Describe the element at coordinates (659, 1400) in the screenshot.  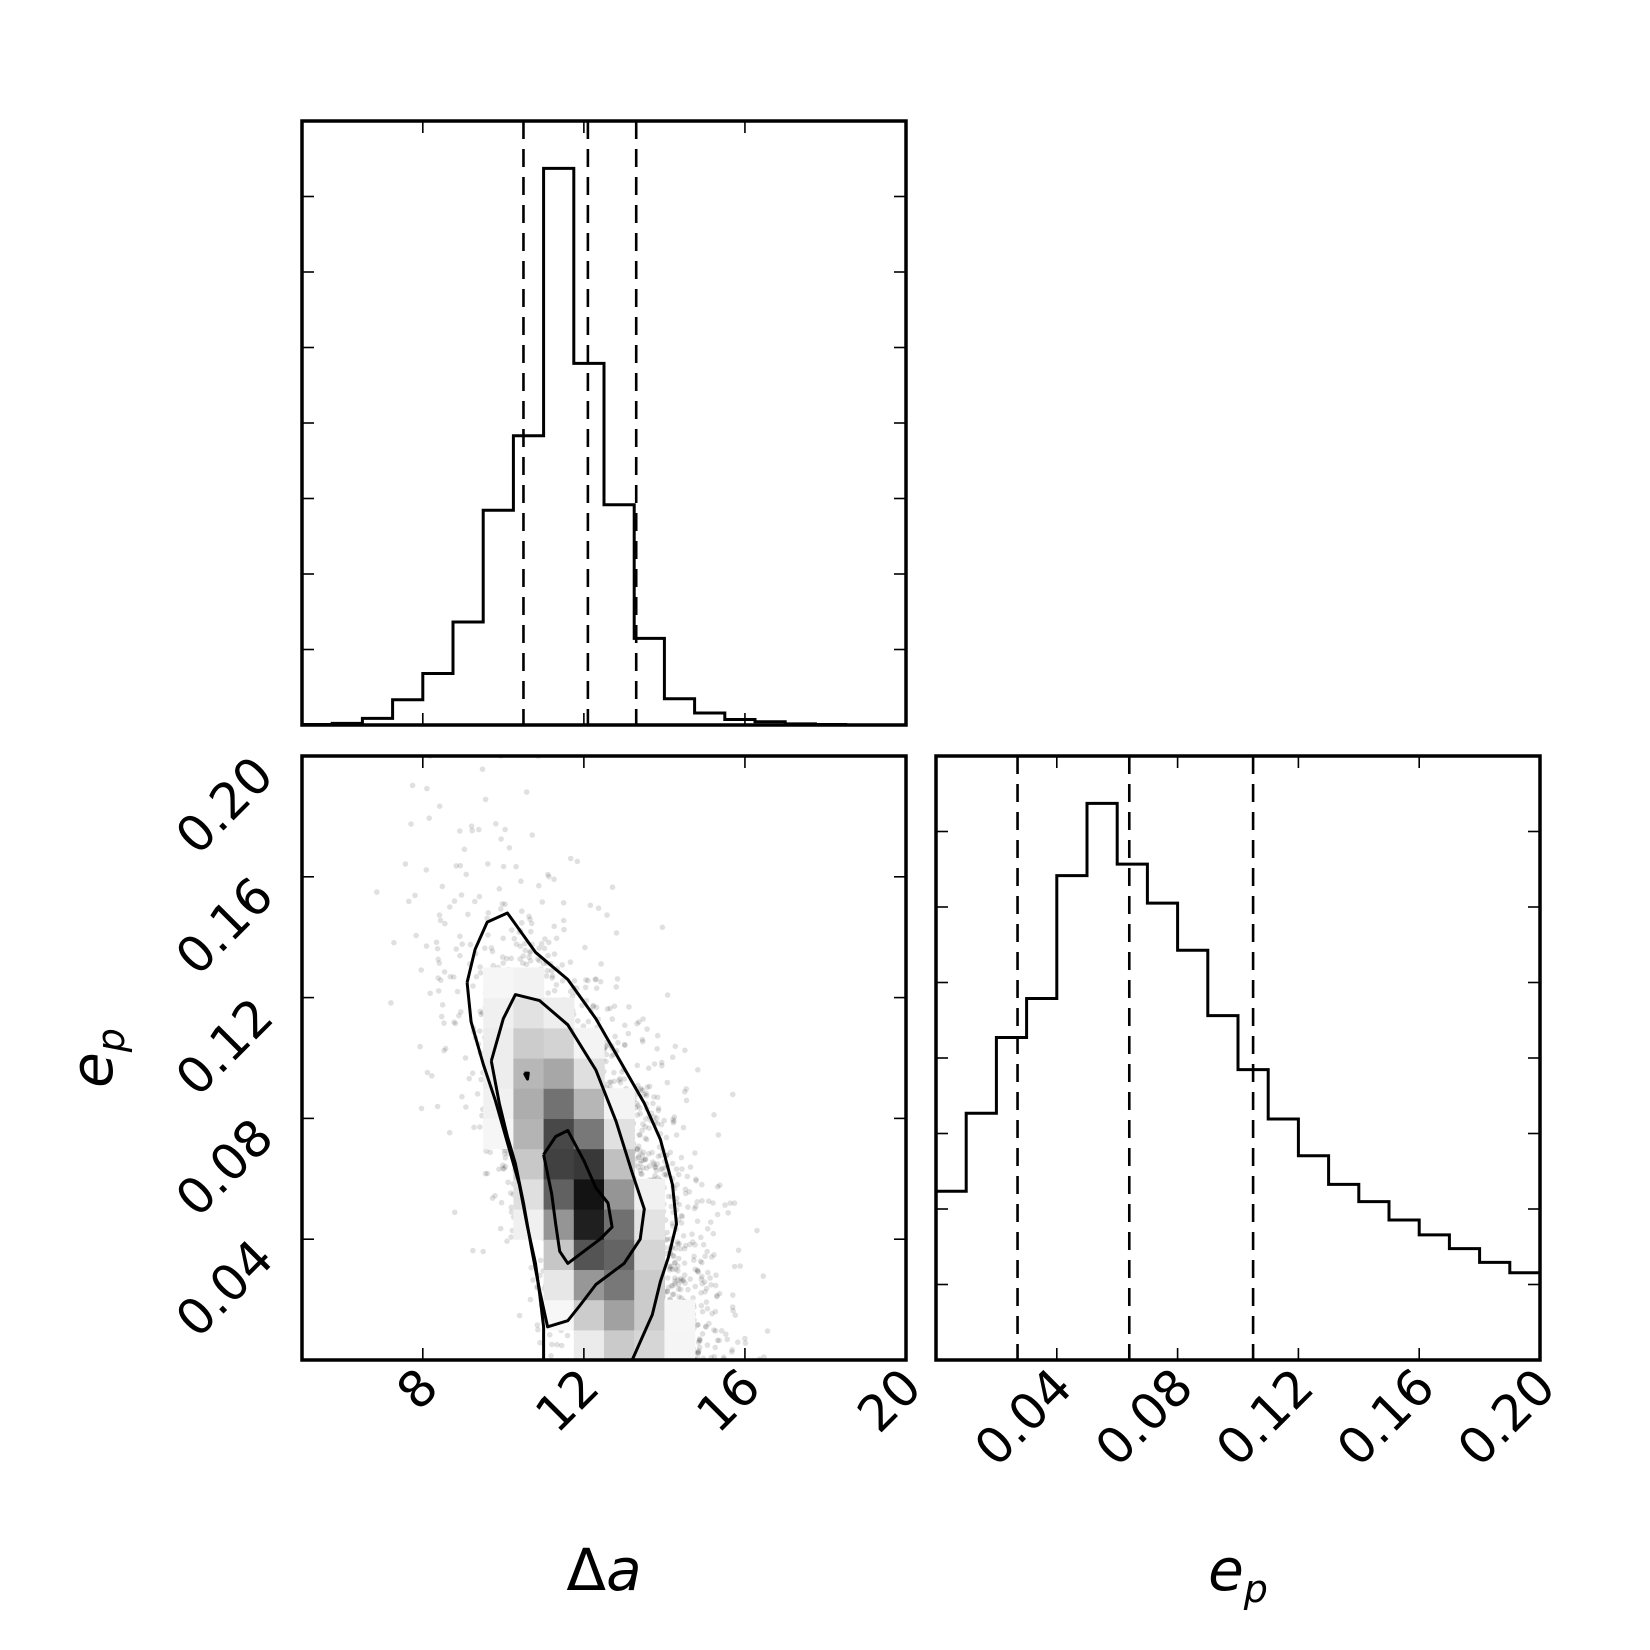
I see `delta-a-tick-labels: 8 12 16 20` at that location.